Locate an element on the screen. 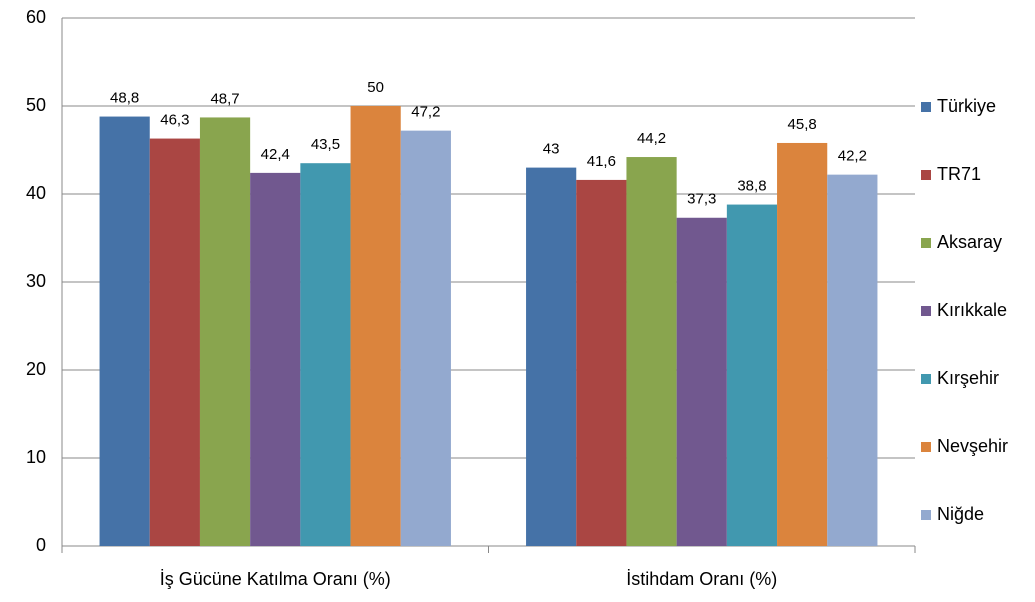  value-label: 47,2 is located at coordinates (425, 112).